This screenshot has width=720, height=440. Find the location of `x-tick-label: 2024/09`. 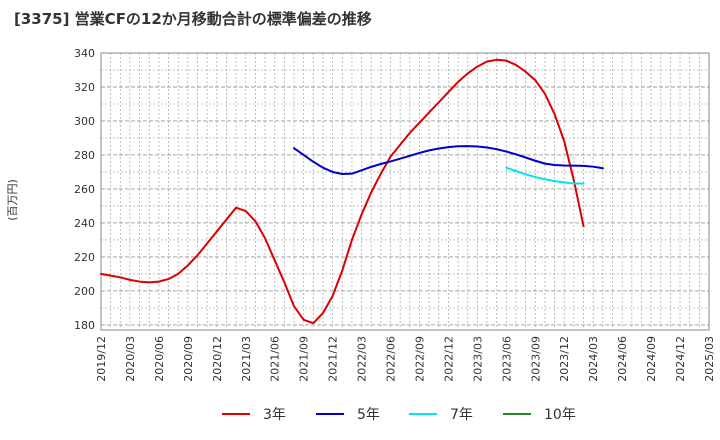

x-tick-label: 2024/09 is located at coordinates (651, 359).